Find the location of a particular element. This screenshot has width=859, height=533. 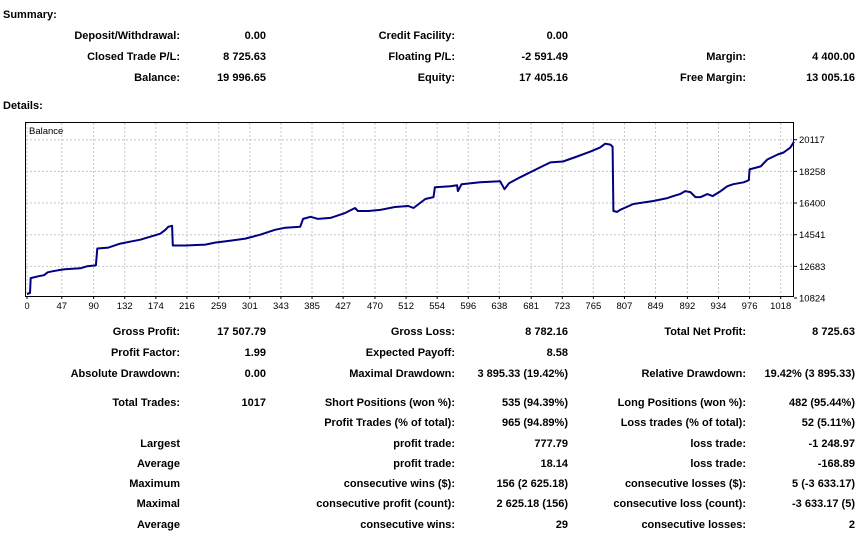

x-tick-label: 765 is located at coordinates (593, 306).